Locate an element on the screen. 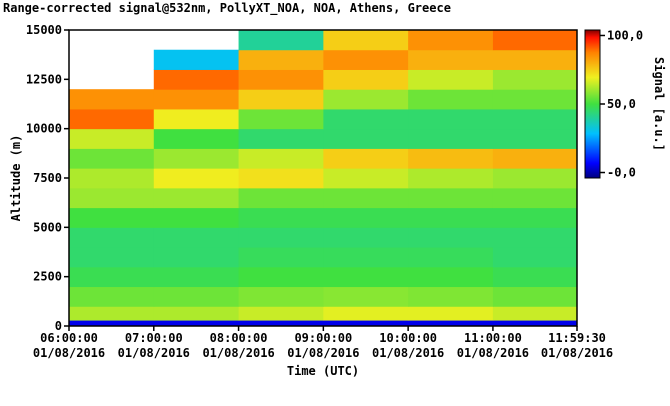 This screenshot has height=406, width=670. x-tick-label: 10:00:00 01/08/2016 is located at coordinates (408, 345).